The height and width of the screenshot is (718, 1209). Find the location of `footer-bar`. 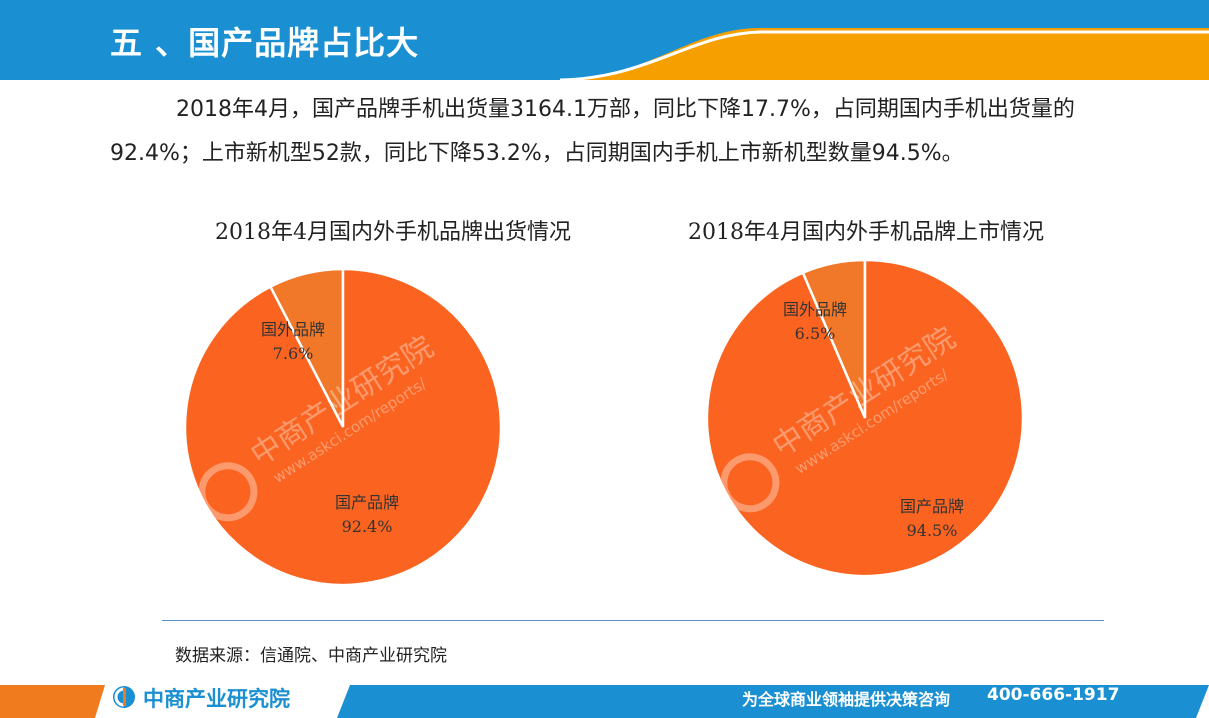

footer-bar is located at coordinates (604, 700).